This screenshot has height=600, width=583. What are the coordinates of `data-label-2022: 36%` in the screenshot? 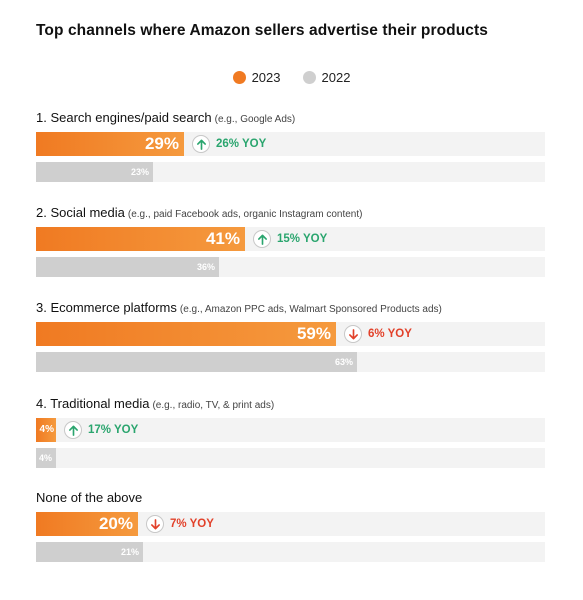 It's located at (205, 267).